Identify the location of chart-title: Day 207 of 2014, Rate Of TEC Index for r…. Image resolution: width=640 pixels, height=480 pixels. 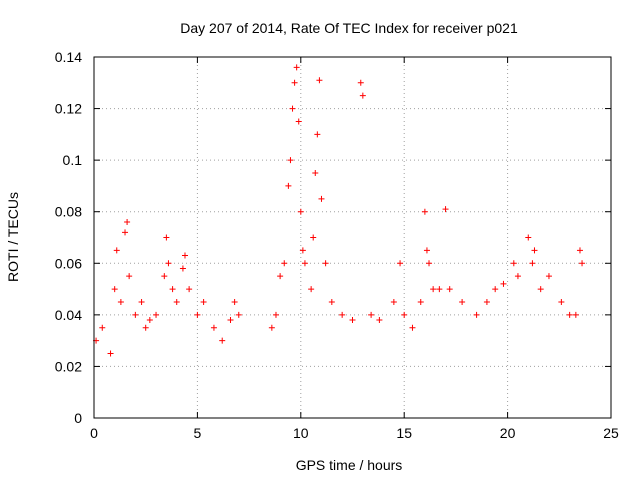
(349, 28).